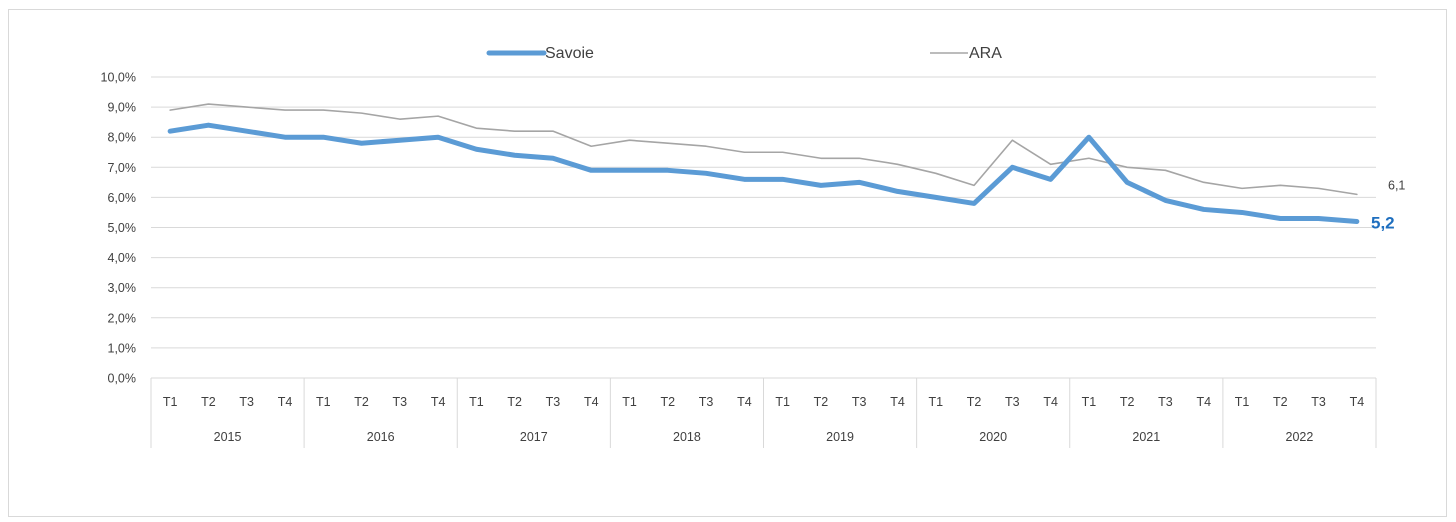 The width and height of the screenshot is (1456, 522). What do you see at coordinates (993, 437) in the screenshot?
I see `x-tick-label-year: 2020` at bounding box center [993, 437].